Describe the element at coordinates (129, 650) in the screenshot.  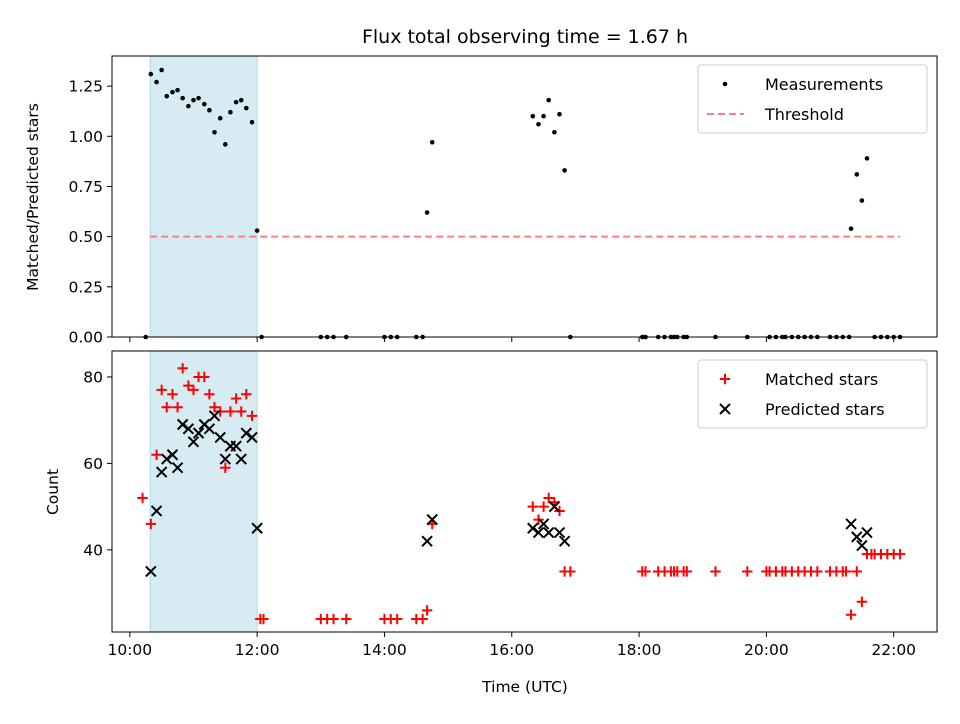
I see `x-tick-label: 10:00` at that location.